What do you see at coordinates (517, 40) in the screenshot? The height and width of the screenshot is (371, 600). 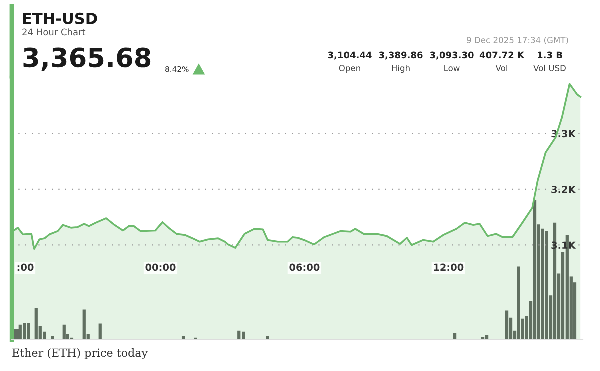 I see `text: 9 Dec 2025 17:34 (GMT)` at bounding box center [517, 40].